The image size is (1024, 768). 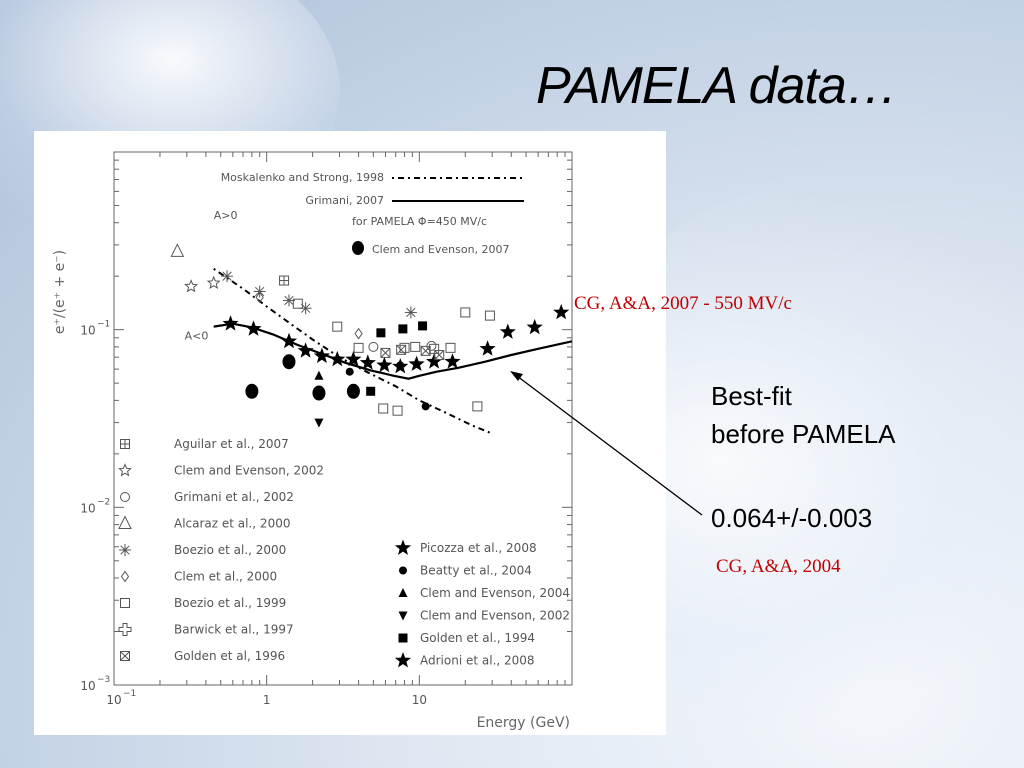 What do you see at coordinates (523, 723) in the screenshot?
I see `x-axis-label: Energy (GeV)` at bounding box center [523, 723].